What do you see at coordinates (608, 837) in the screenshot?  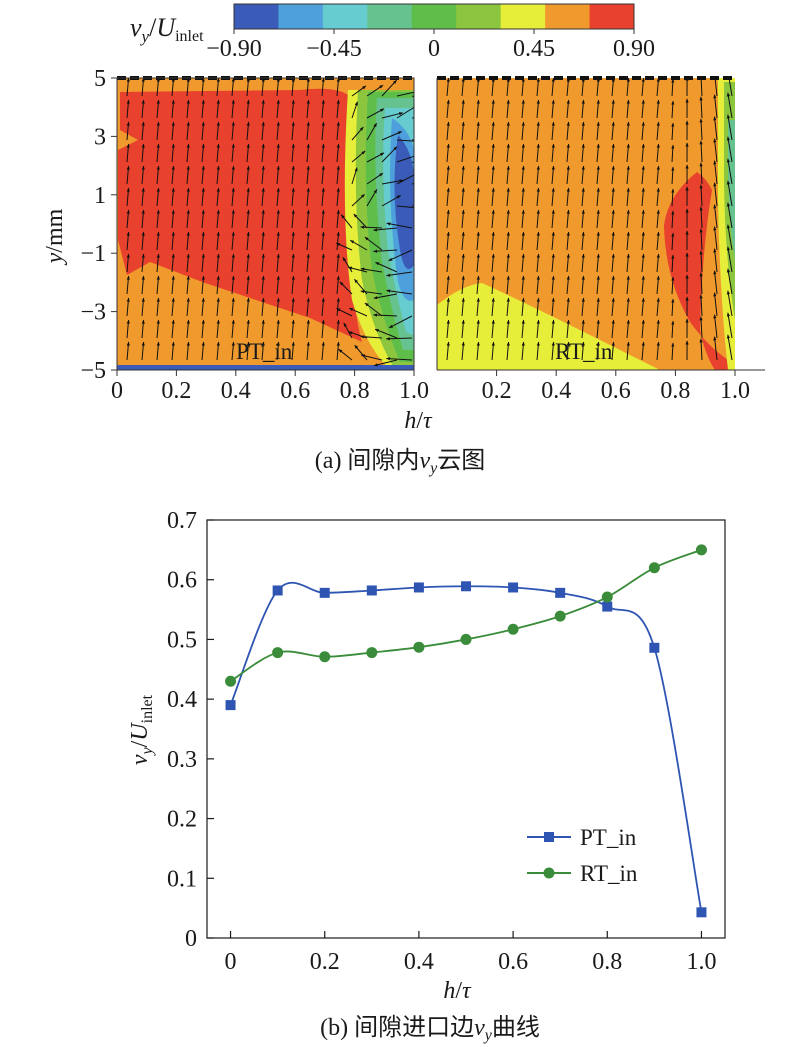 I see `legend-label-pt: PT_in` at bounding box center [608, 837].